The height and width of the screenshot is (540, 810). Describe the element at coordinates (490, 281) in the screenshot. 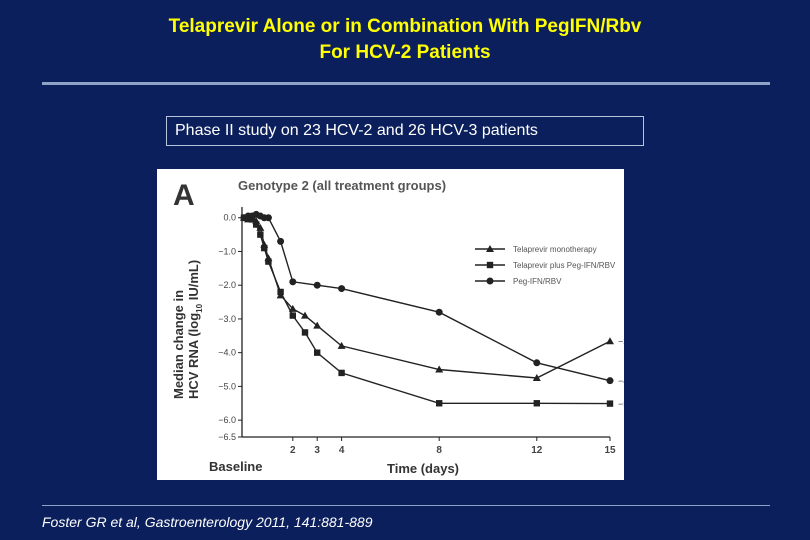

I see `legend-marker-circle` at that location.